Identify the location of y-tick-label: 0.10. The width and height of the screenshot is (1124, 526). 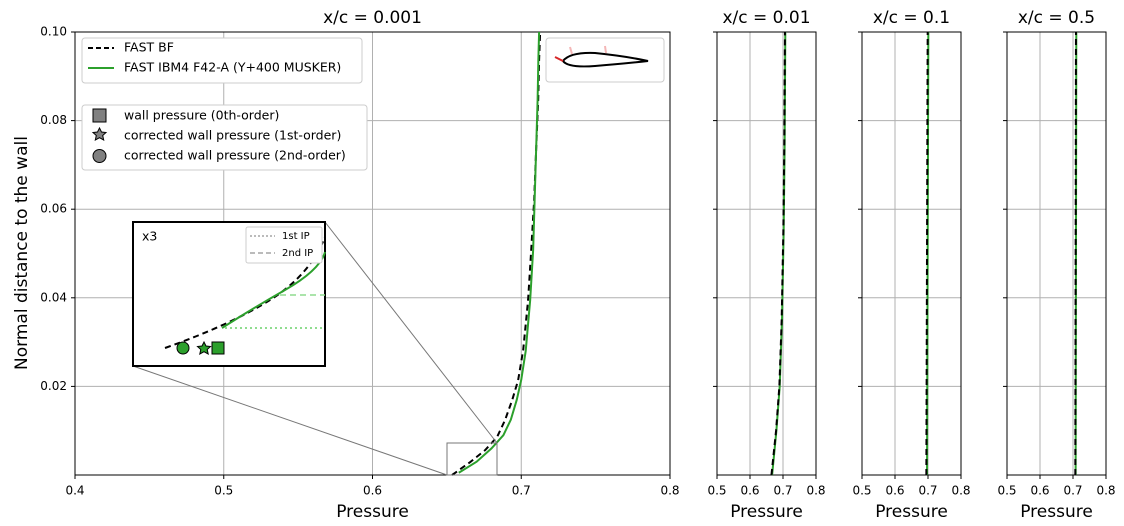
(53, 32).